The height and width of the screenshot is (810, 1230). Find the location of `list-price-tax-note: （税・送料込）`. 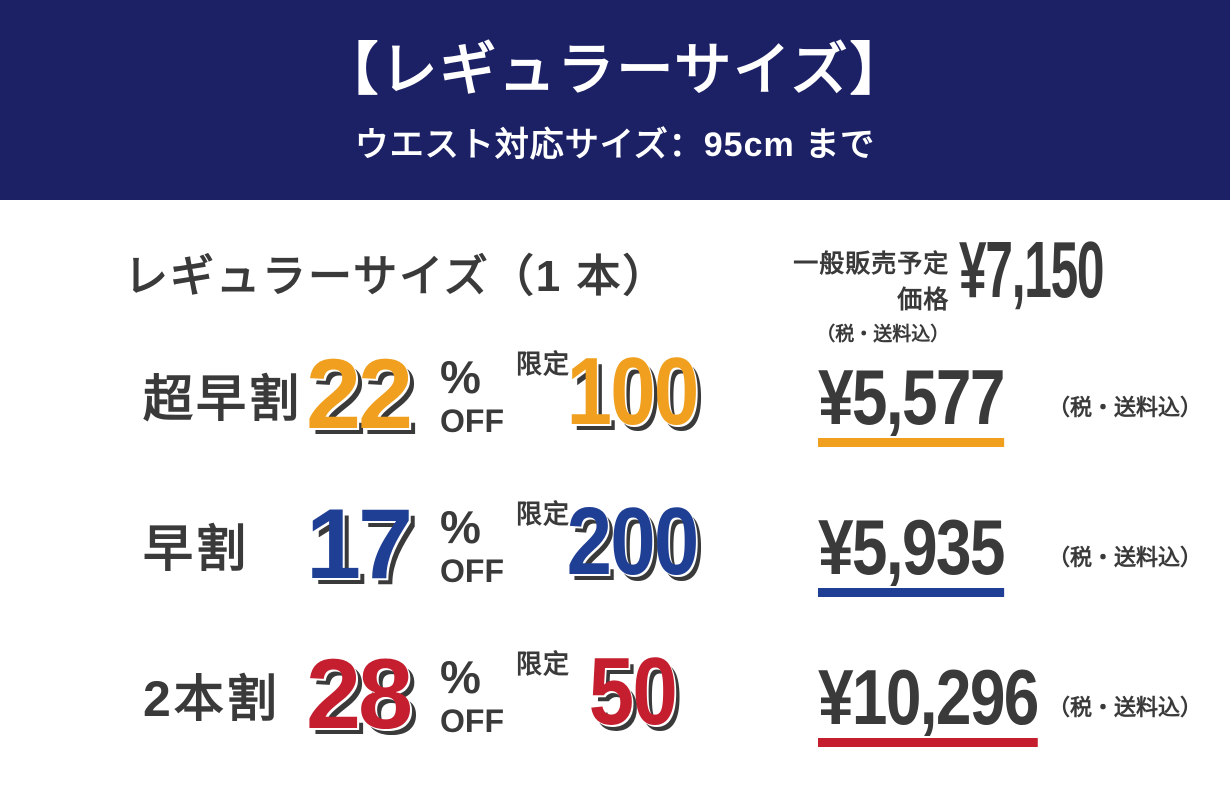

list-price-tax-note: （税・送料込） is located at coordinates (883, 334).